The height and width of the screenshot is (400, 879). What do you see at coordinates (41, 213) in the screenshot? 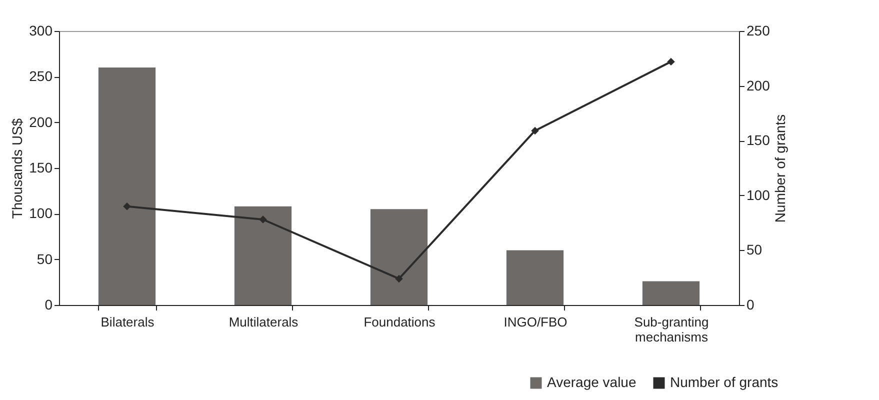
I see `y-tick-label: 100` at bounding box center [41, 213].